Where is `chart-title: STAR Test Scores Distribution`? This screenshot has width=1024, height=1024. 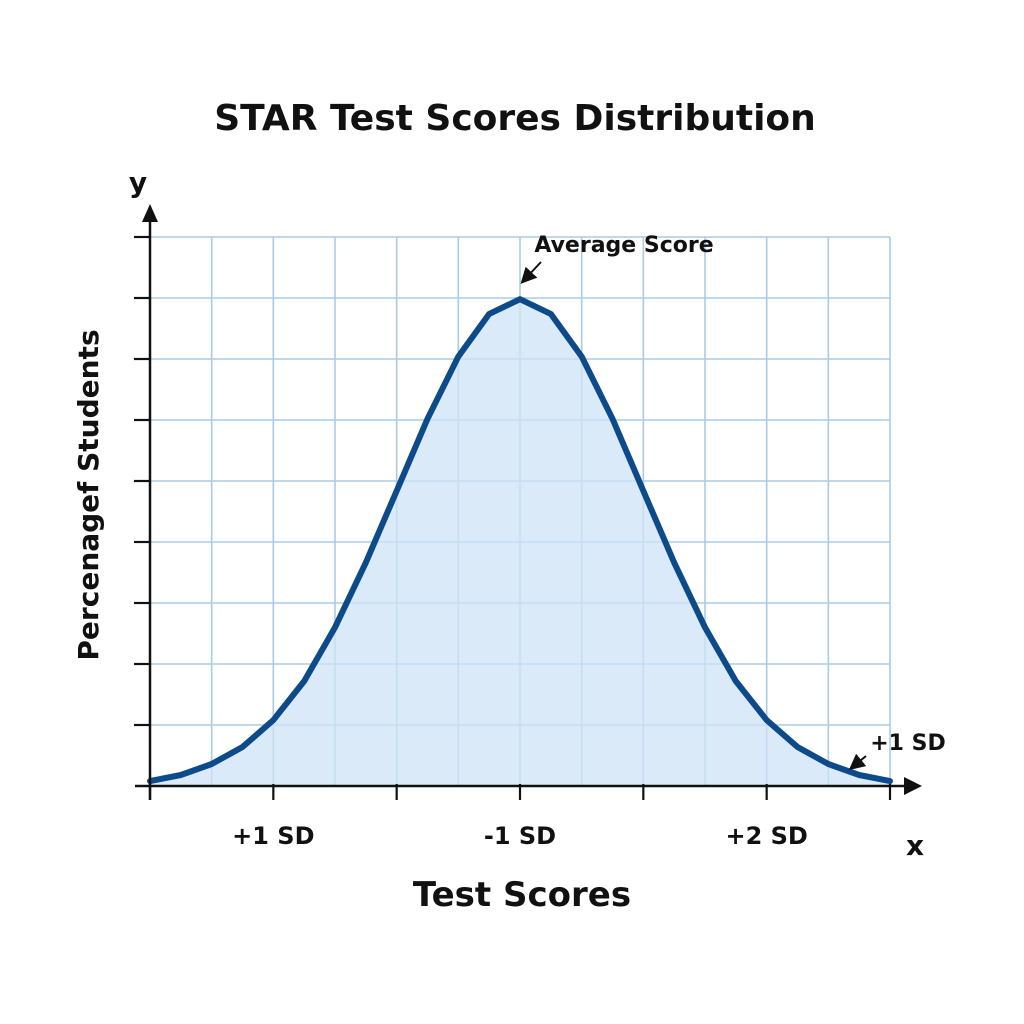
chart-title: STAR Test Scores Distribution is located at coordinates (515, 118).